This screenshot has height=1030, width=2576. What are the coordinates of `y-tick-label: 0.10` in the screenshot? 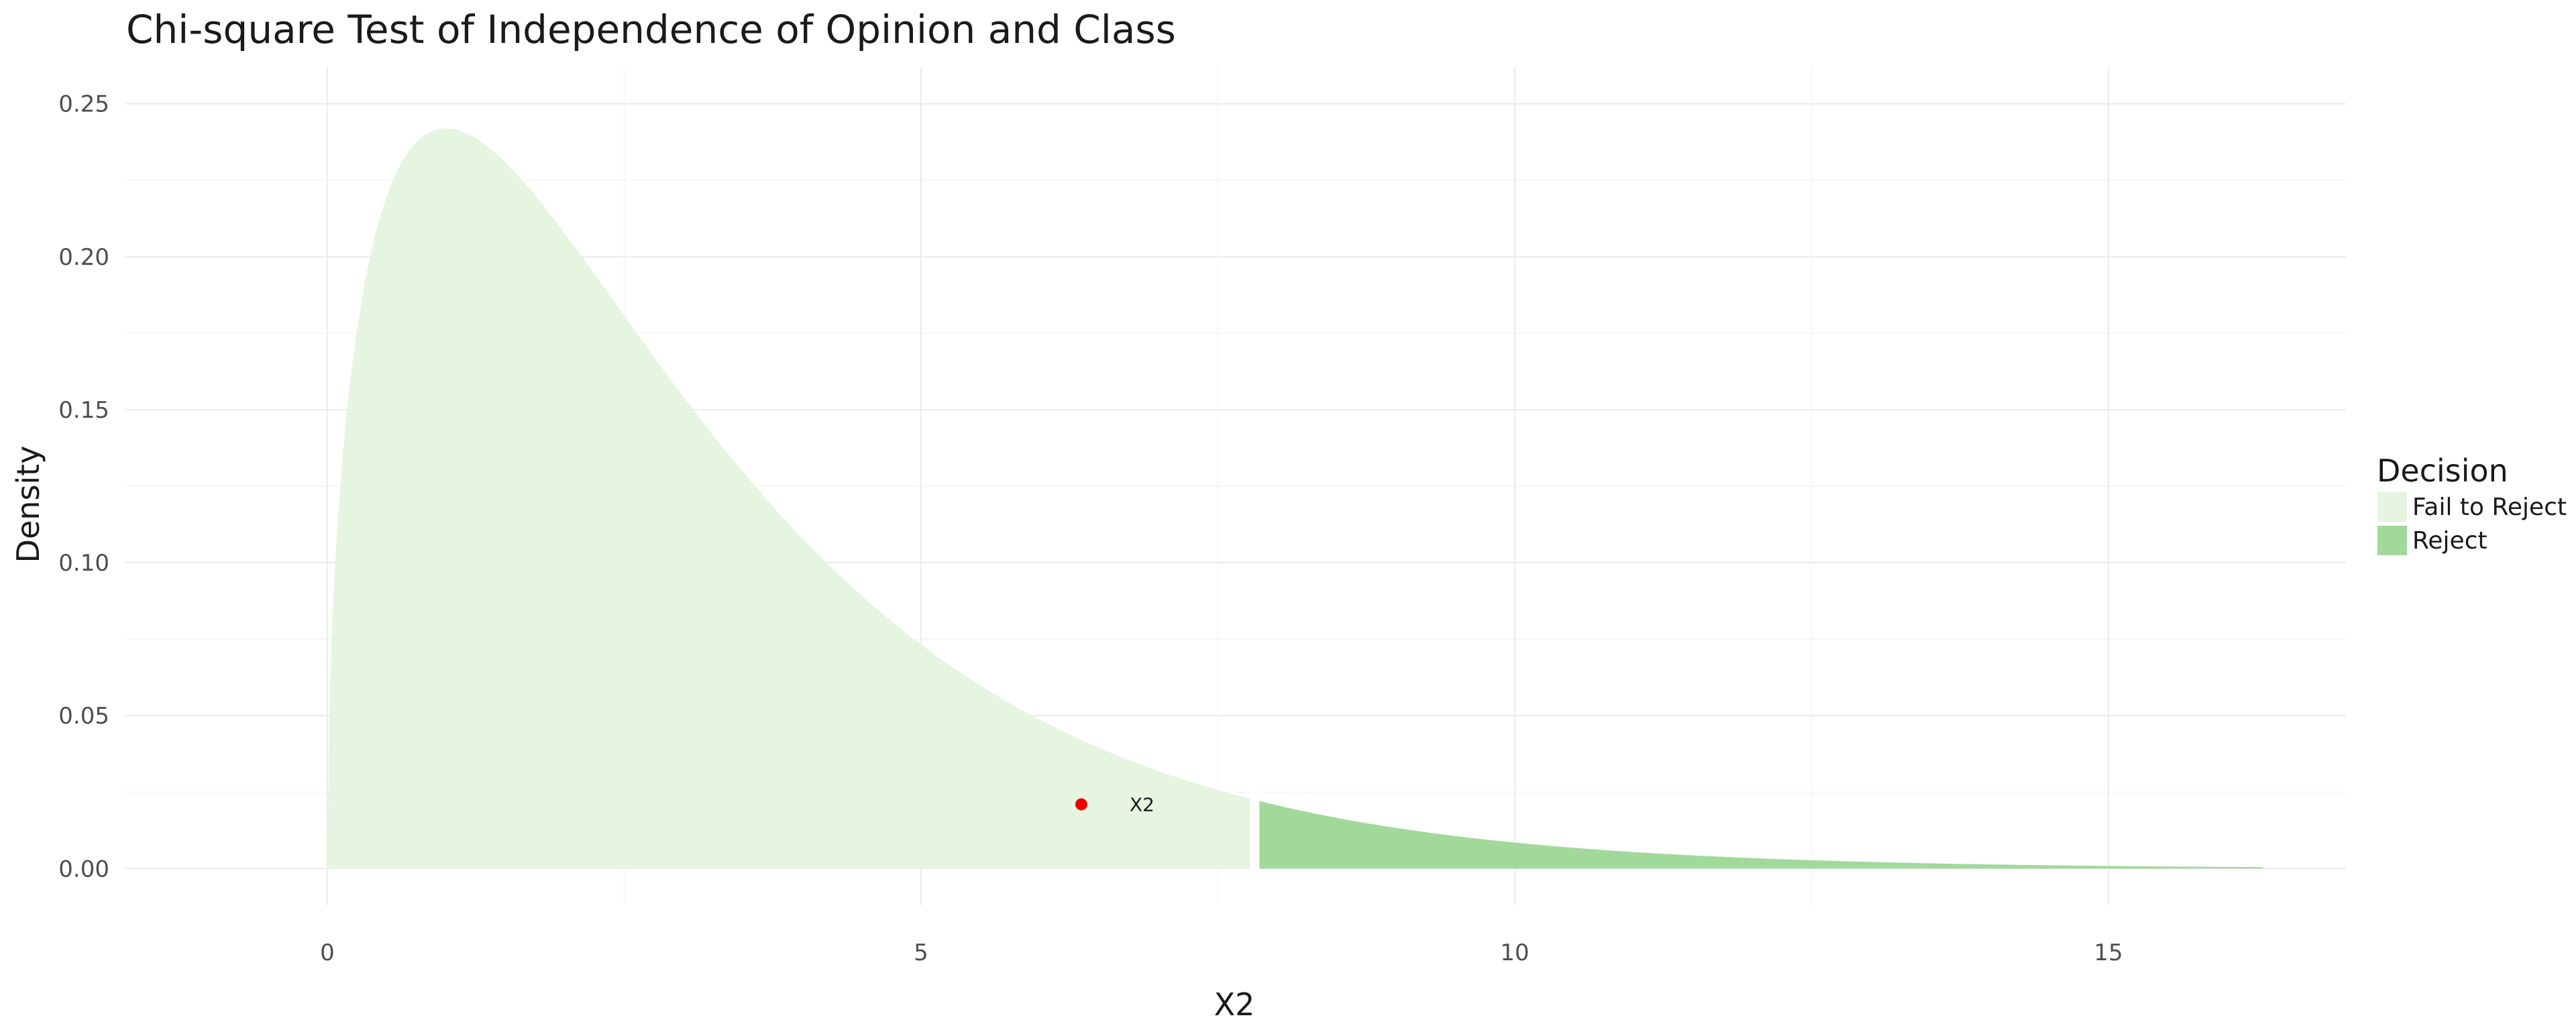 It's located at (83, 563).